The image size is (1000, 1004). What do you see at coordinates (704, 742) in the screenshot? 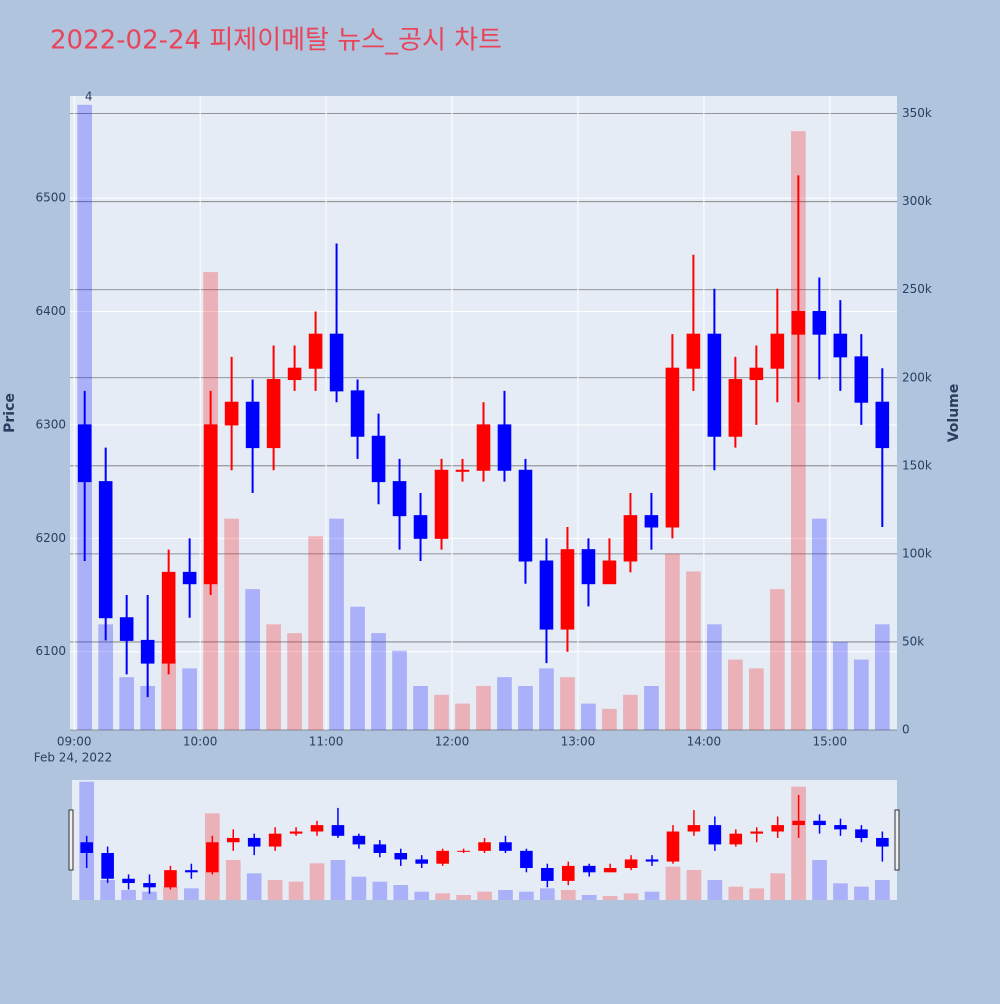
I see `x-tick-label: 14:00` at bounding box center [704, 742].